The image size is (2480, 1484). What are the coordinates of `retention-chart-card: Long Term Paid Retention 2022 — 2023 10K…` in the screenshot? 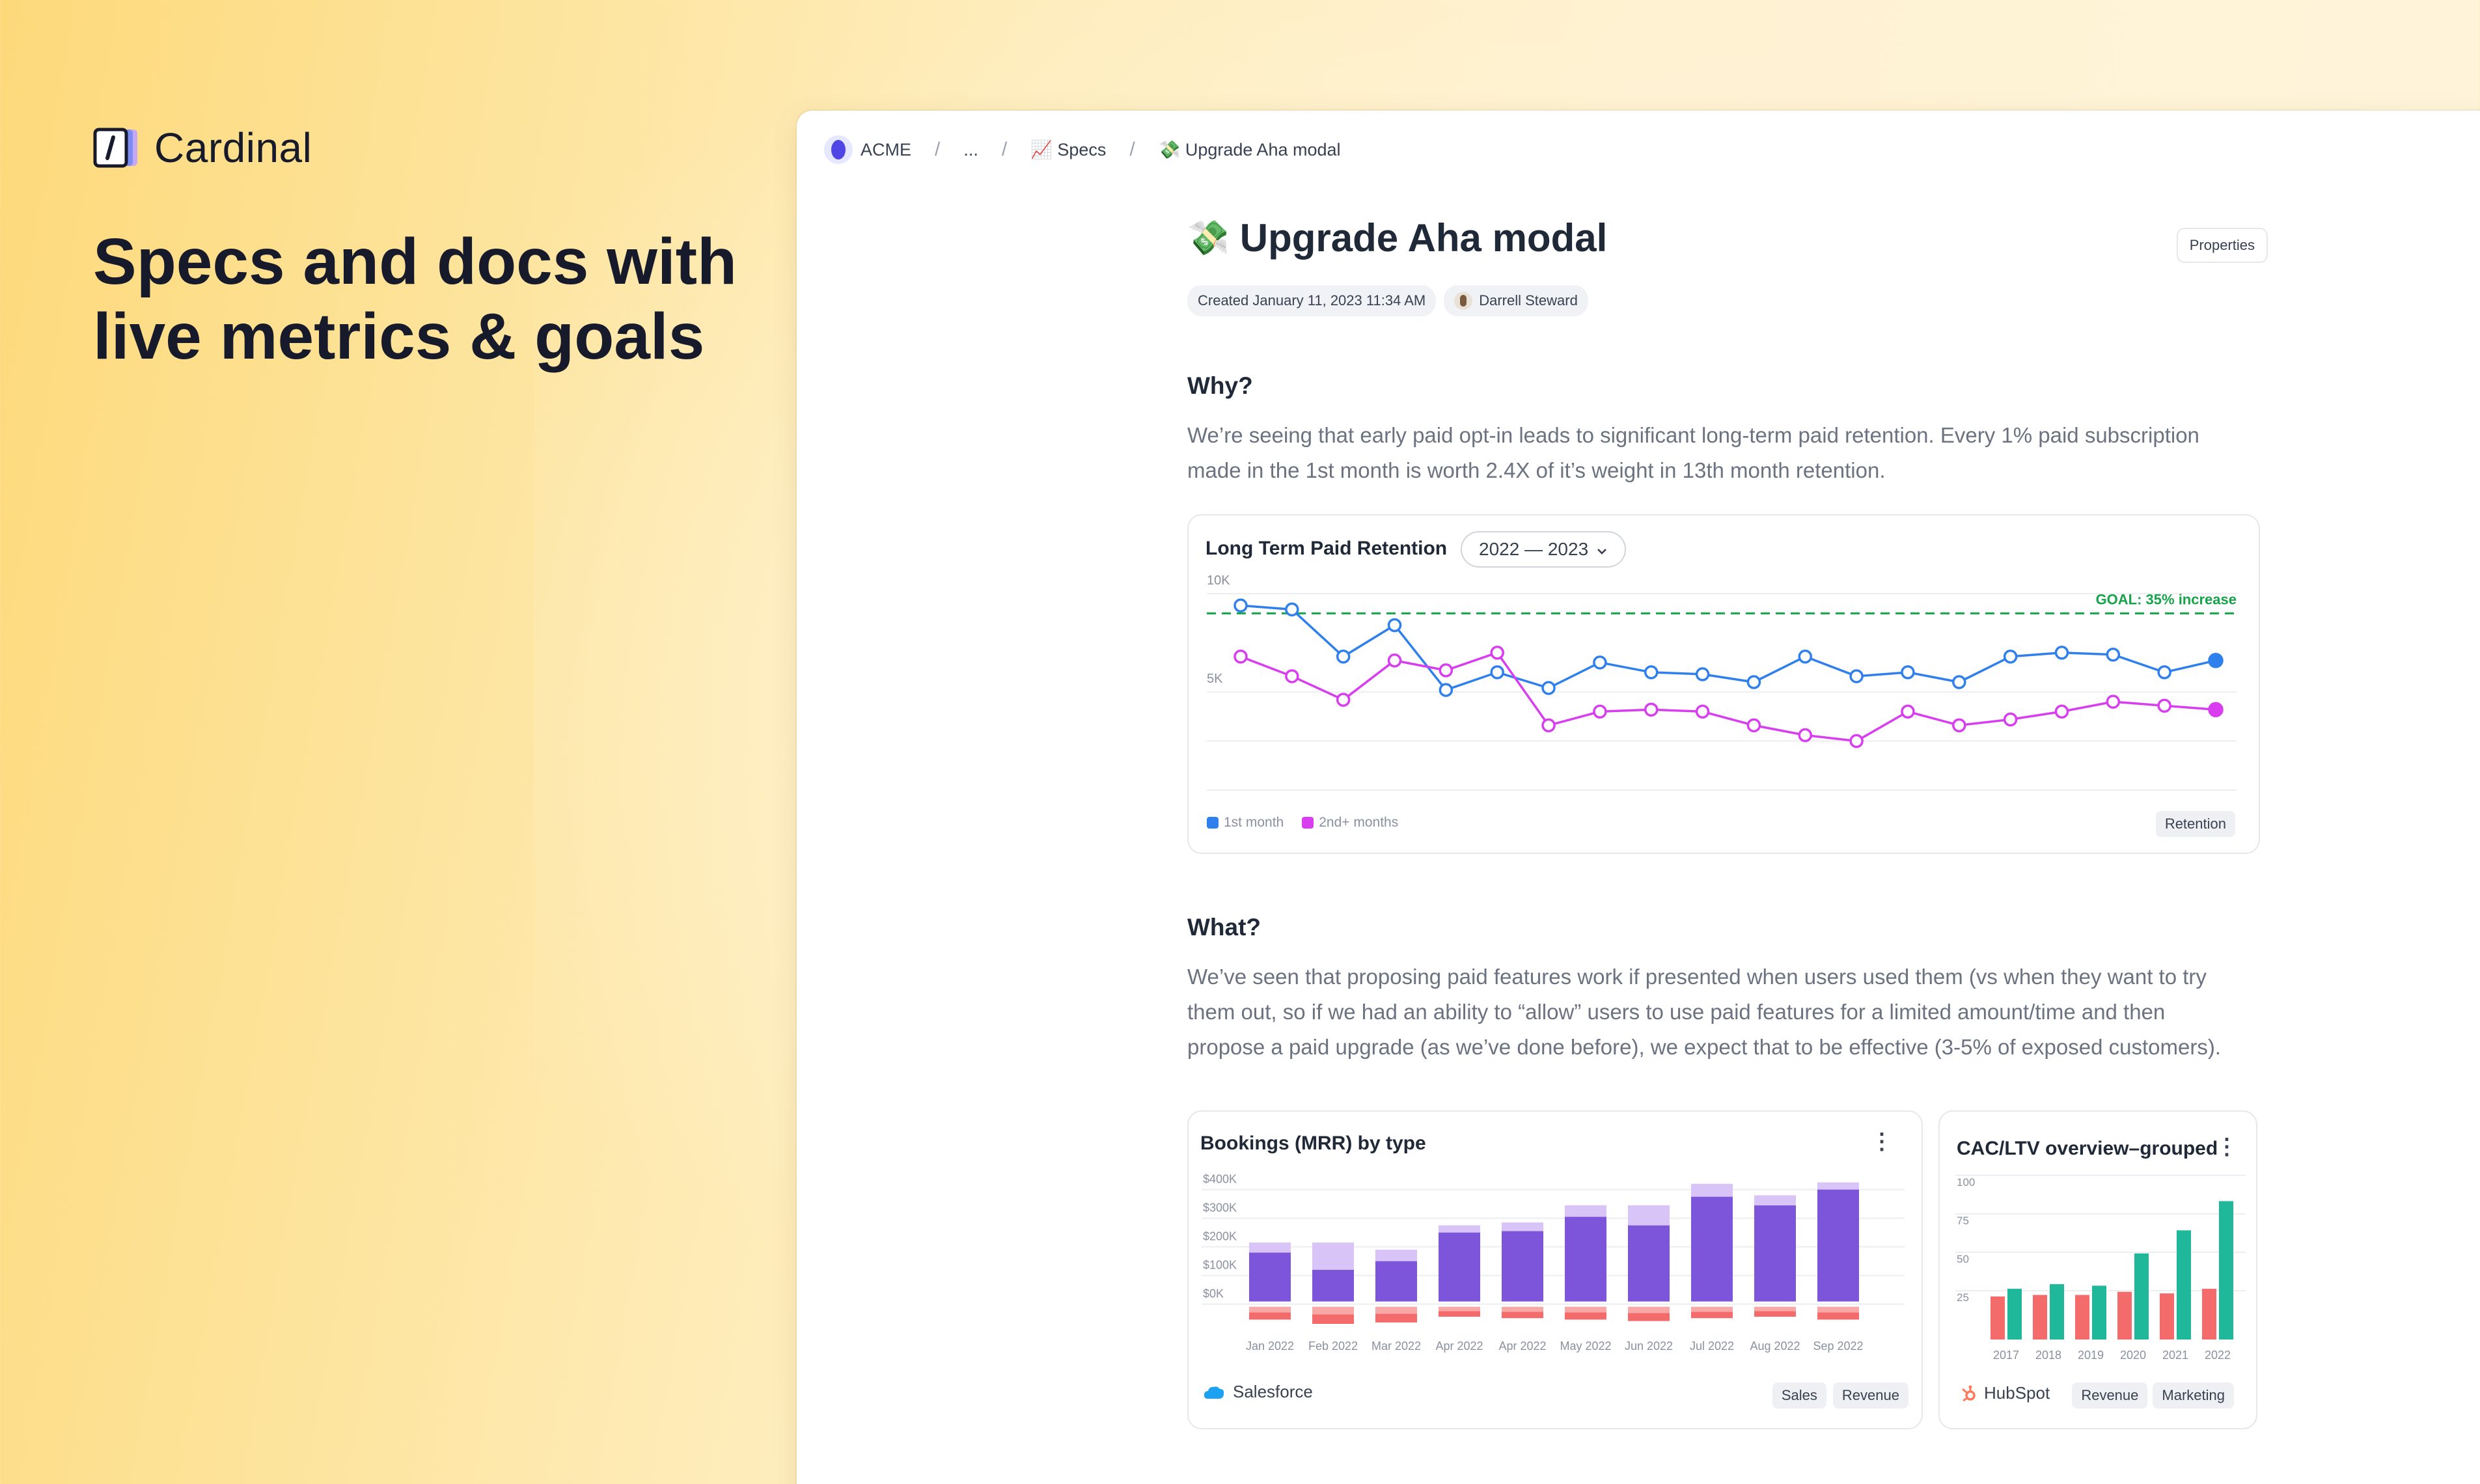 It's located at (1723, 684).